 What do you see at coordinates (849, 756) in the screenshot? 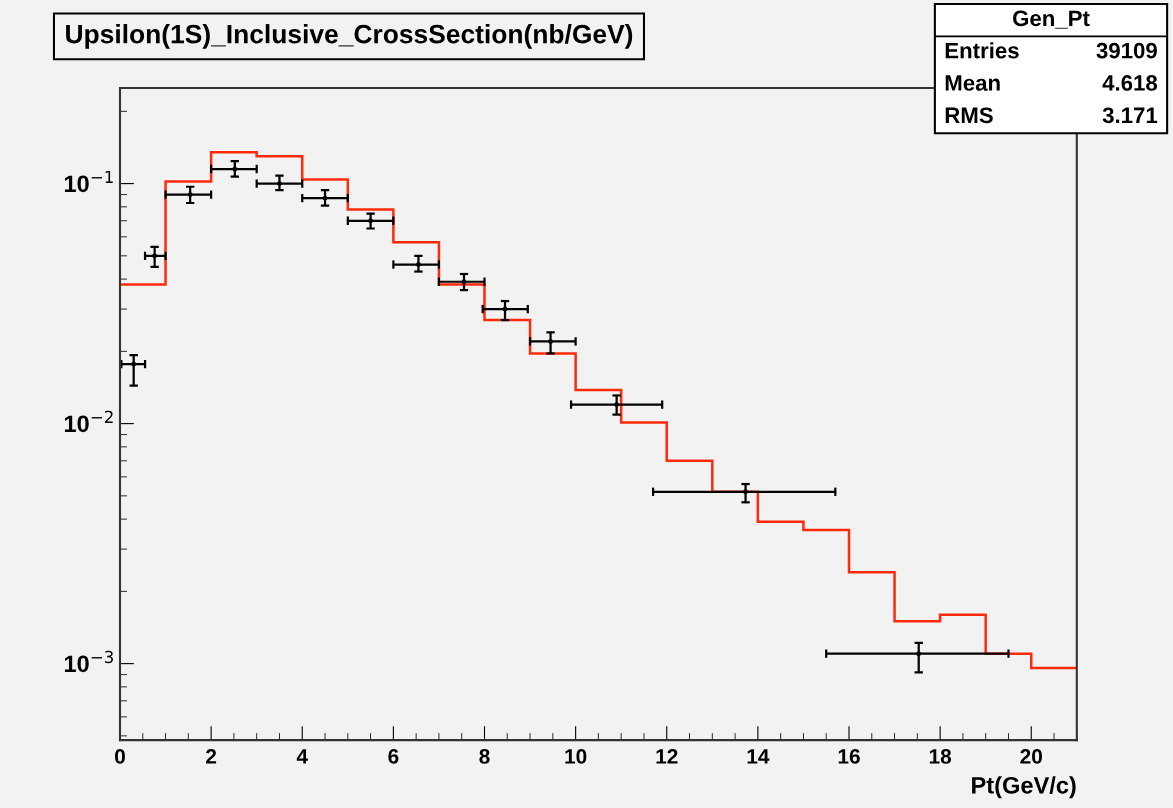
I see `x-tick-label: 16` at bounding box center [849, 756].